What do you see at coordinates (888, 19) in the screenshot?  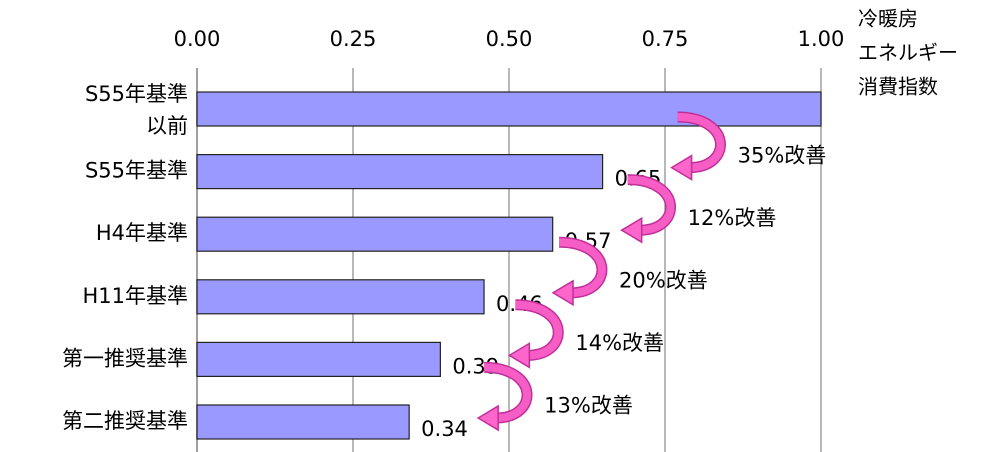 I see `axis-label: 冷暖房` at bounding box center [888, 19].